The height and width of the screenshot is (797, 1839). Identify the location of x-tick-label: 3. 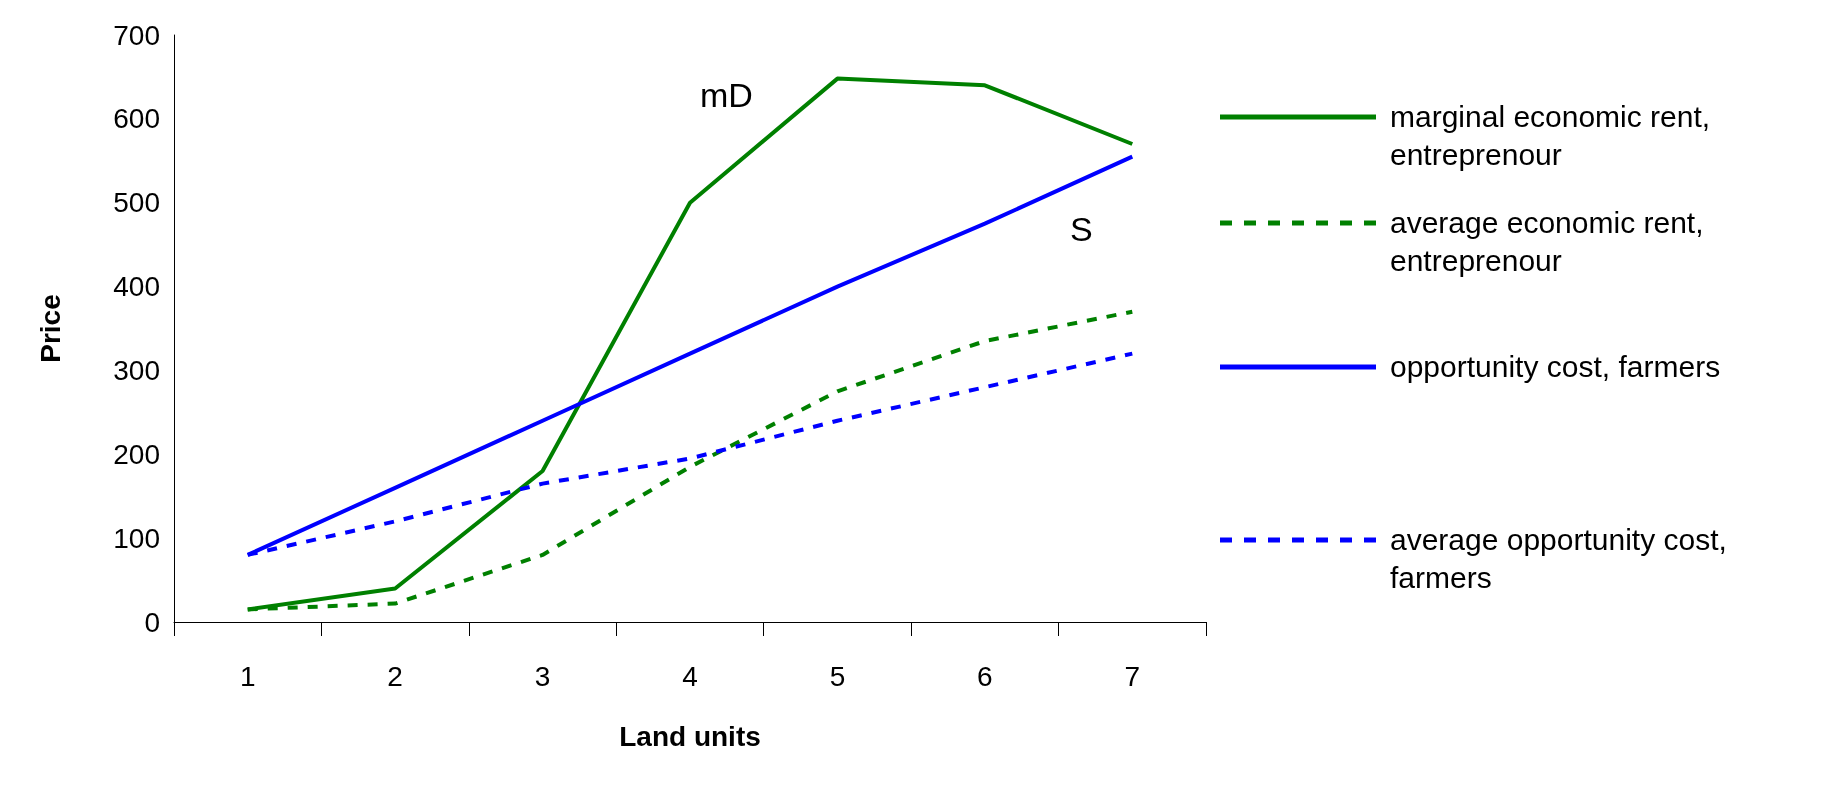
(542, 676).